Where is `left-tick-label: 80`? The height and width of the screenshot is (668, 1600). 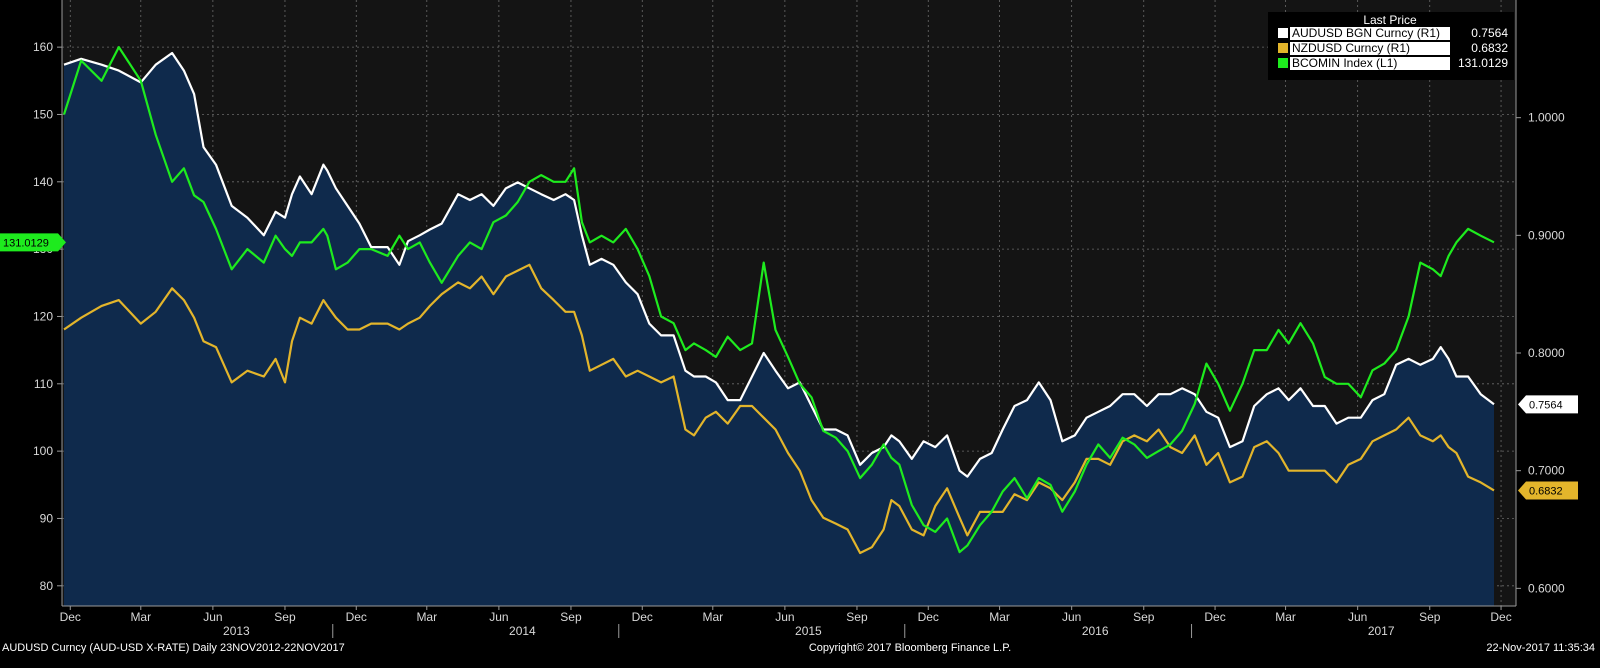
left-tick-label: 80 is located at coordinates (47, 586).